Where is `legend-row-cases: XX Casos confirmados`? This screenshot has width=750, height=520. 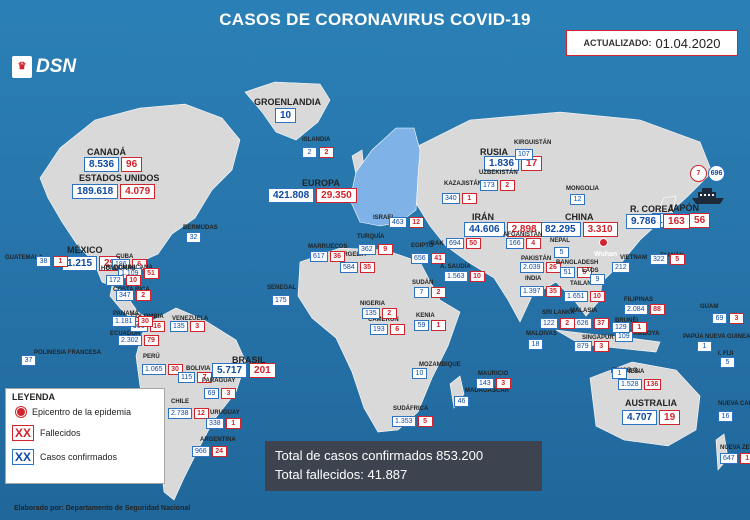
legend-row-cases: XX Casos confirmados is located at coordinates (85, 457).